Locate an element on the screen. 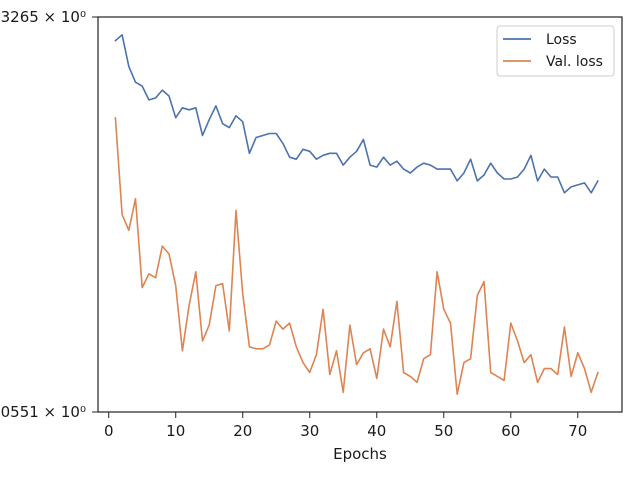 This screenshot has width=640, height=480. x-axis-ticks: 0 10 20 30 40 50 60 70 is located at coordinates (345, 426).